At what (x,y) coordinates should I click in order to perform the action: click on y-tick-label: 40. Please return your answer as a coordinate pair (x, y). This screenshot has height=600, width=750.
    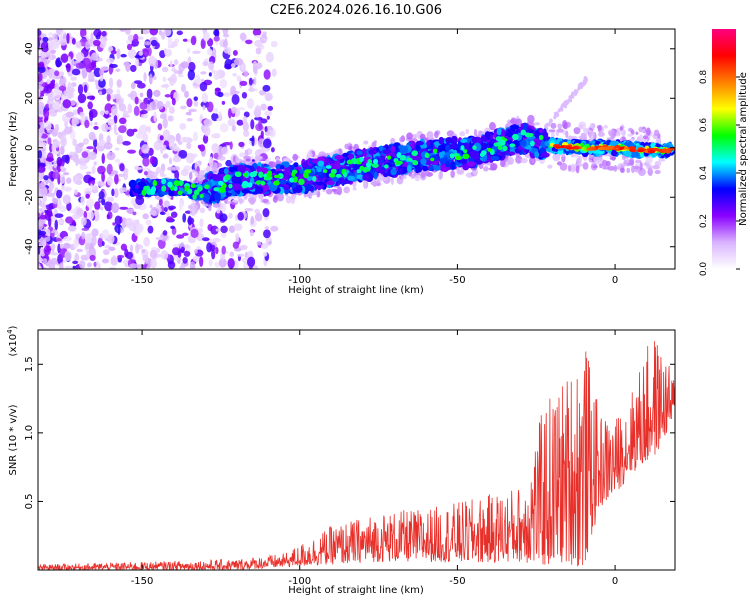
    Looking at the image, I should click on (29, 48).